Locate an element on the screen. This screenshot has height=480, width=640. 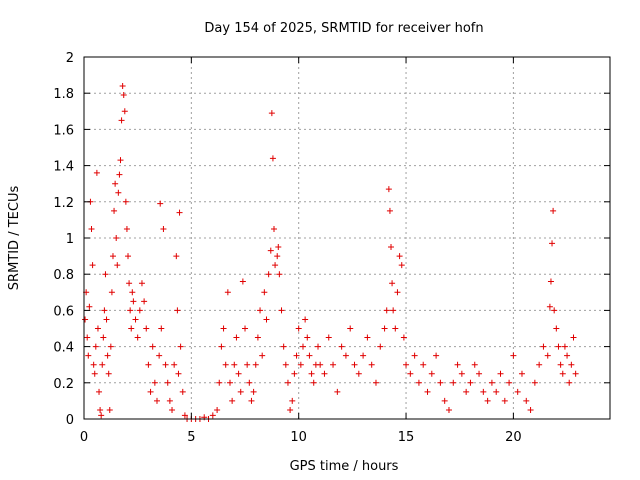
x-tick-label: 10 is located at coordinates (298, 437).